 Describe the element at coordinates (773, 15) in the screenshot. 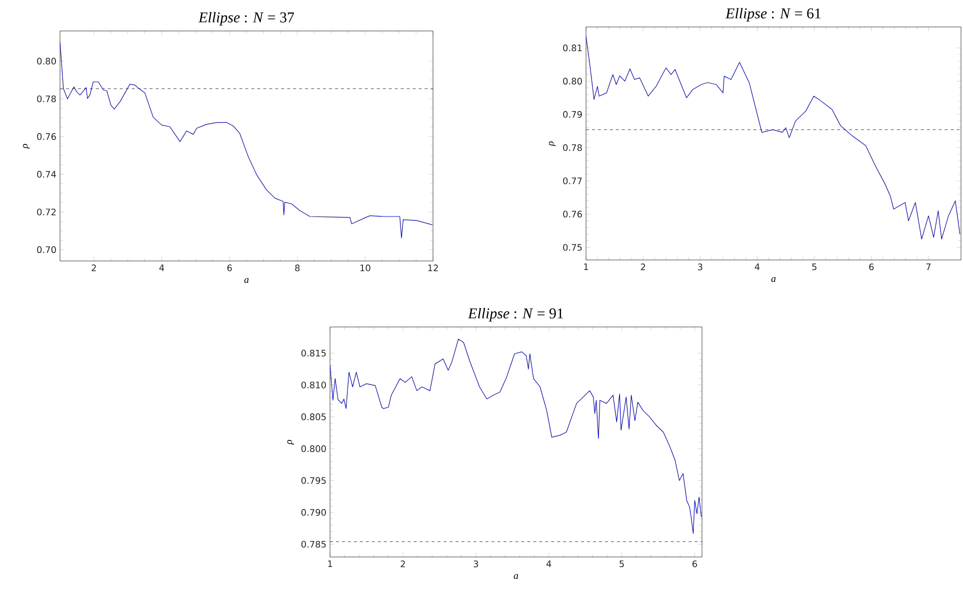

I see `chart-title: Ellipse : N = 61` at that location.